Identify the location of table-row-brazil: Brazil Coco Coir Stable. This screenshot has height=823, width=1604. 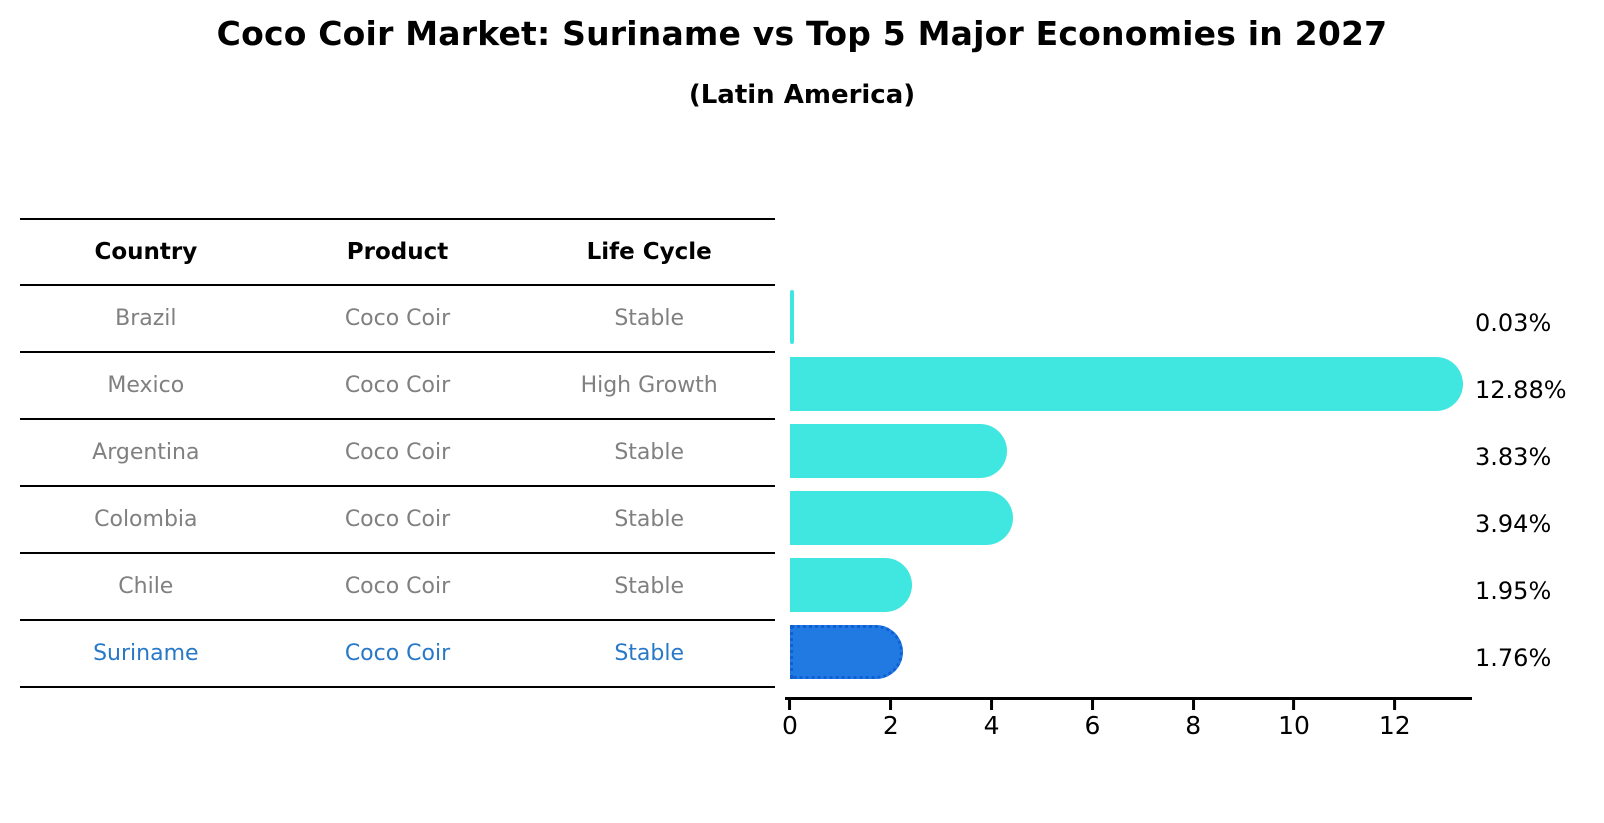
(397, 319).